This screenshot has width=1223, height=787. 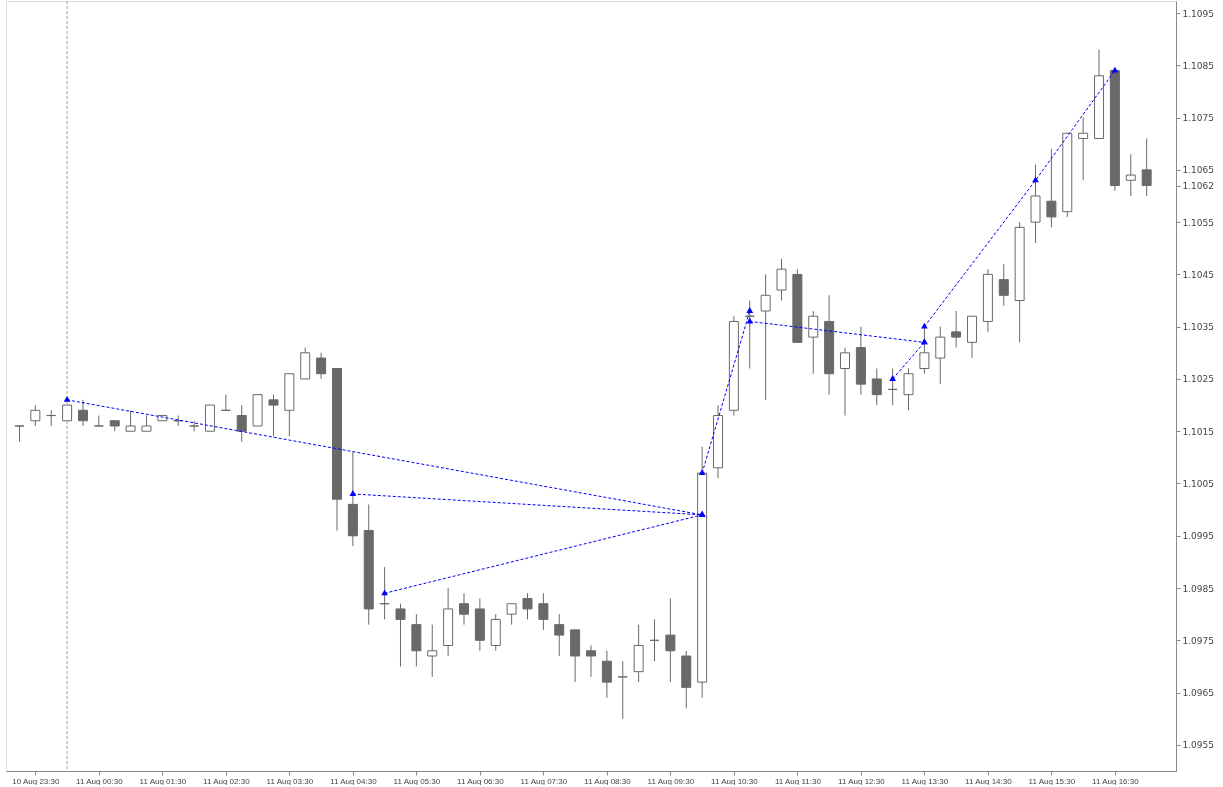 What do you see at coordinates (989, 781) in the screenshot?
I see `x-tick-label: 11 Aug 14:30` at bounding box center [989, 781].